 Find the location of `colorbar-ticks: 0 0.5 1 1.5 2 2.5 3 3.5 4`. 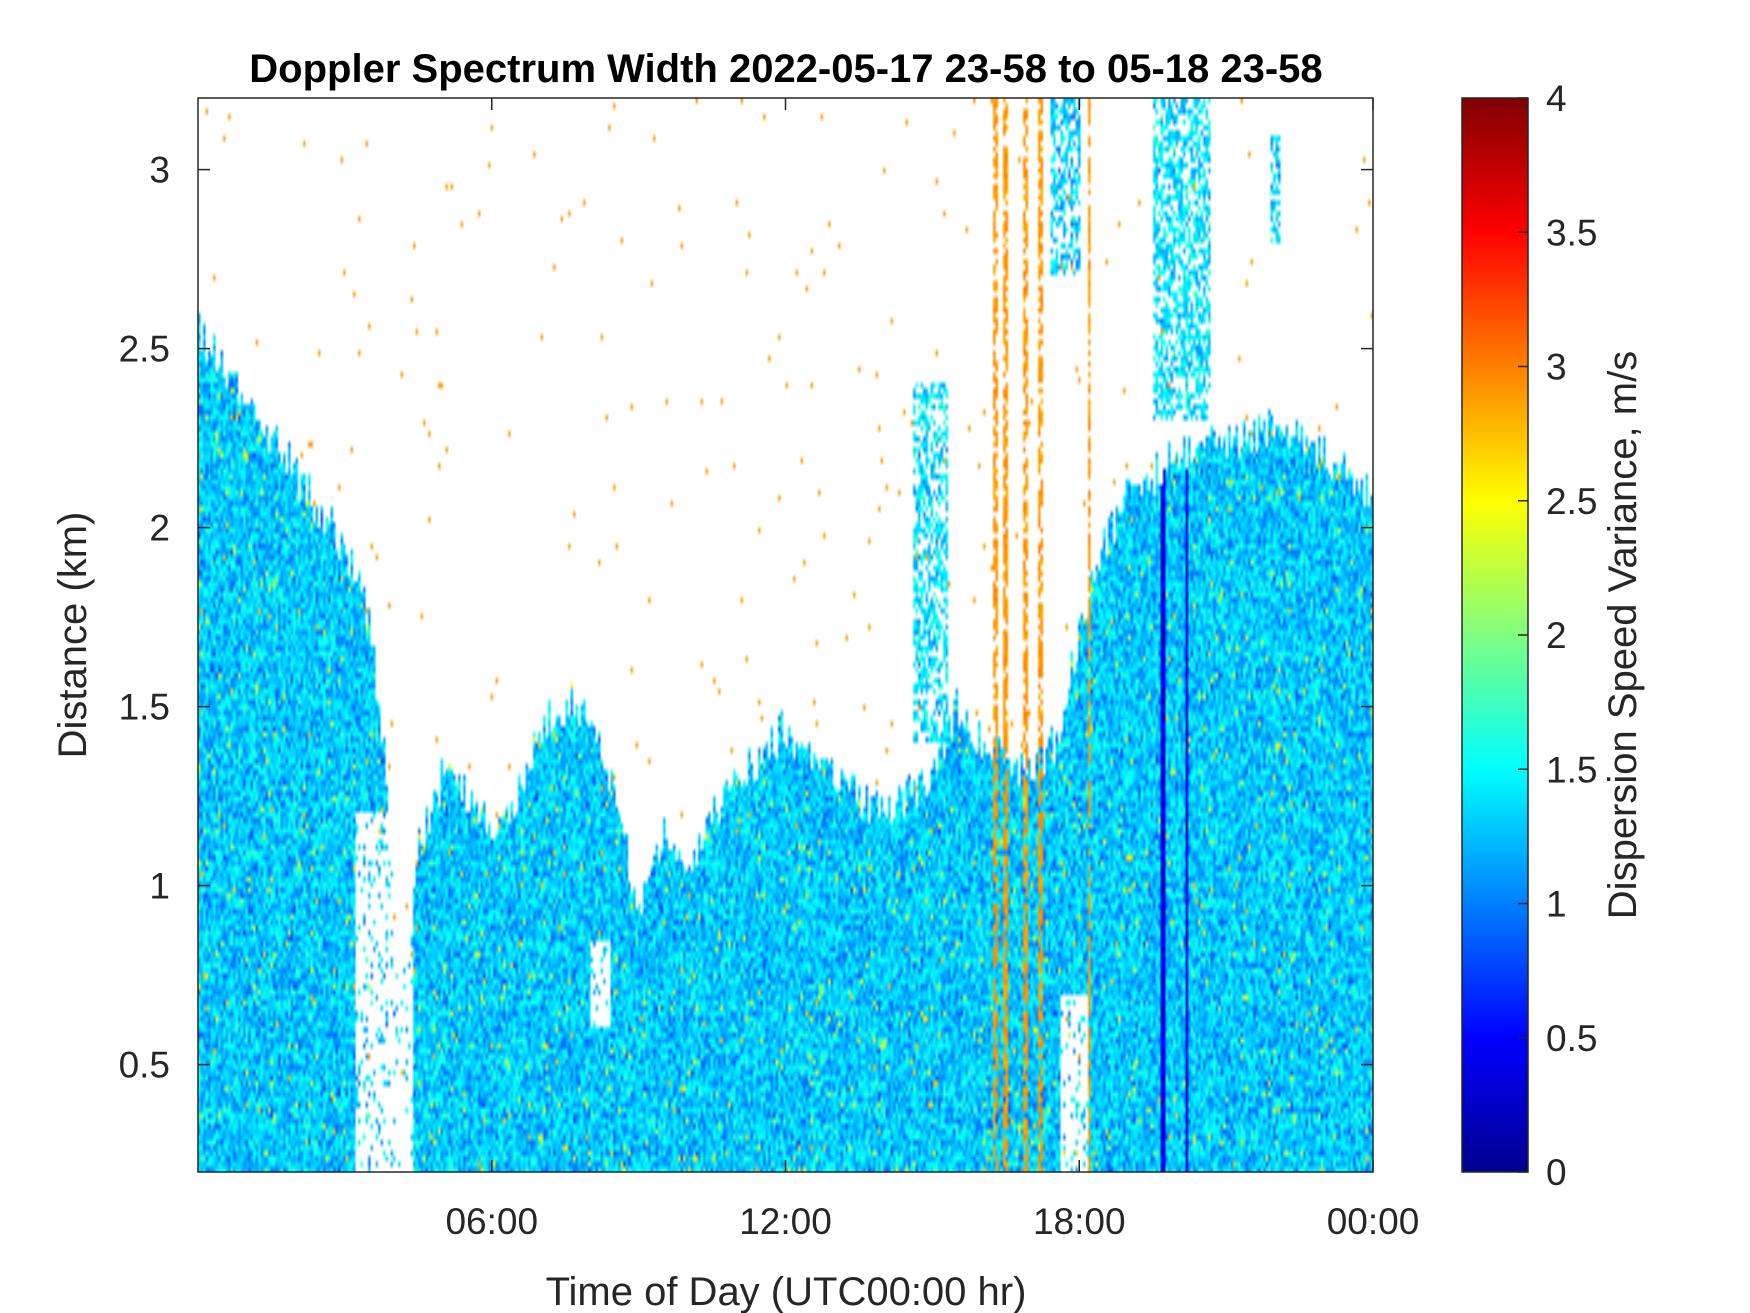

colorbar-ticks: 0 0.5 1 1.5 2 2.5 3 3.5 4 is located at coordinates (1557, 635).